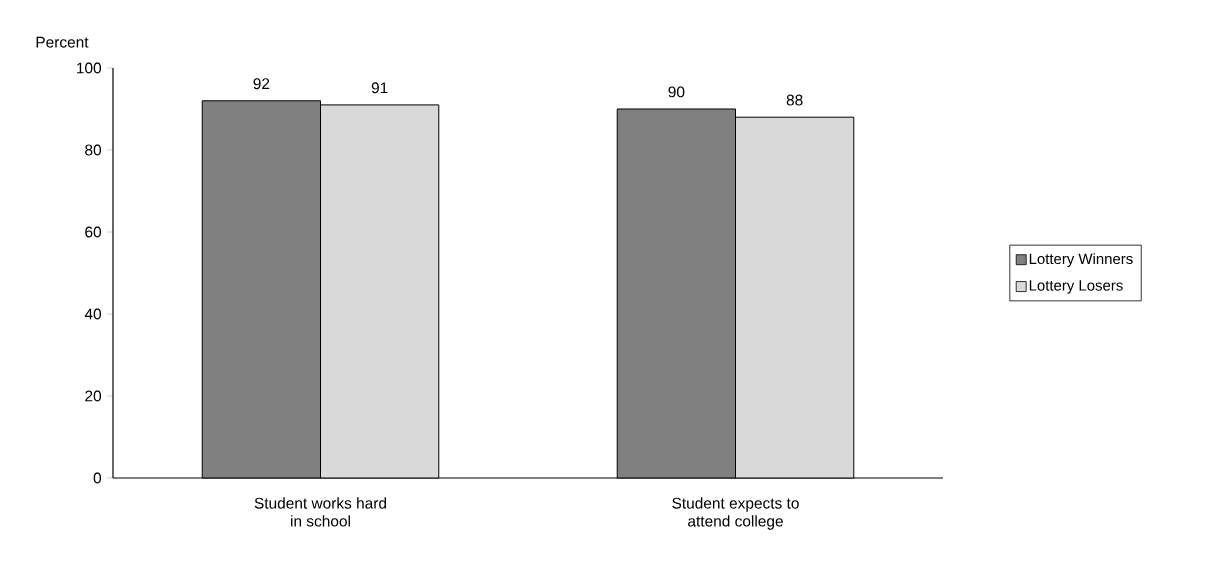 This screenshot has height=573, width=1207. Describe the element at coordinates (261, 84) in the screenshot. I see `data-label: 92` at that location.